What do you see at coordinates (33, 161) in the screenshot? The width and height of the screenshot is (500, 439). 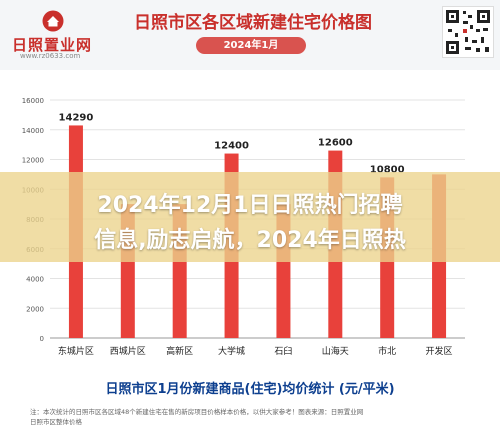 I see `y-tick-label: 12000` at bounding box center [33, 161].